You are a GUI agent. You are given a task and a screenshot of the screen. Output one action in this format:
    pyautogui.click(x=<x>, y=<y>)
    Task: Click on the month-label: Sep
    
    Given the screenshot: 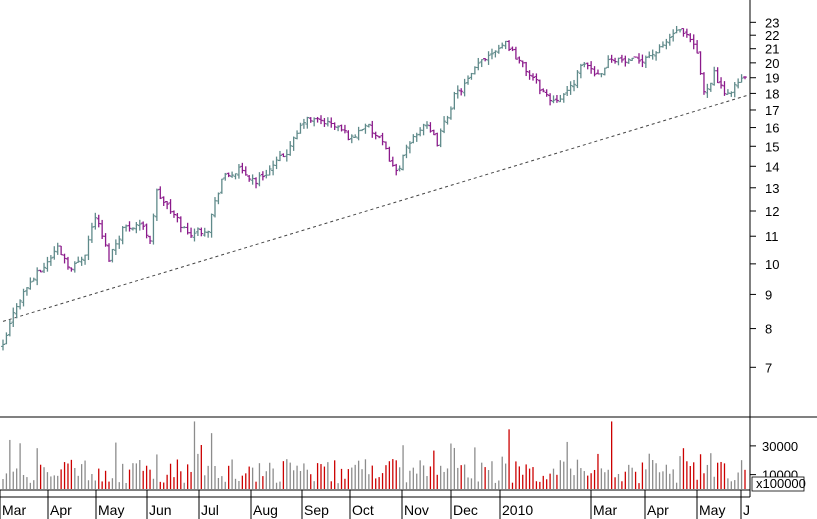 What is the action you would take?
    pyautogui.click(x=316, y=510)
    